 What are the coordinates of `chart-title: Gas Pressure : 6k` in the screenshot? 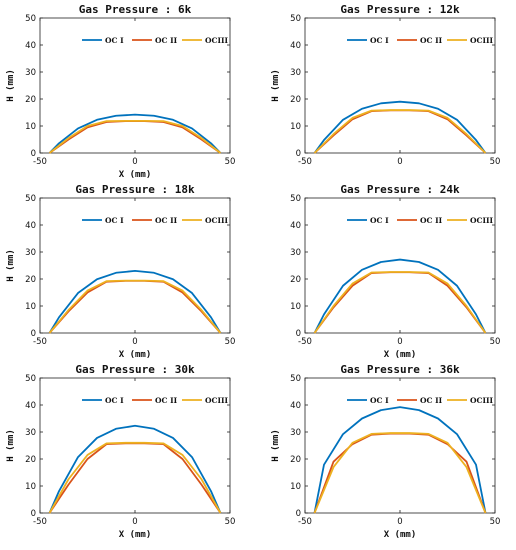 It's located at (135, 9).